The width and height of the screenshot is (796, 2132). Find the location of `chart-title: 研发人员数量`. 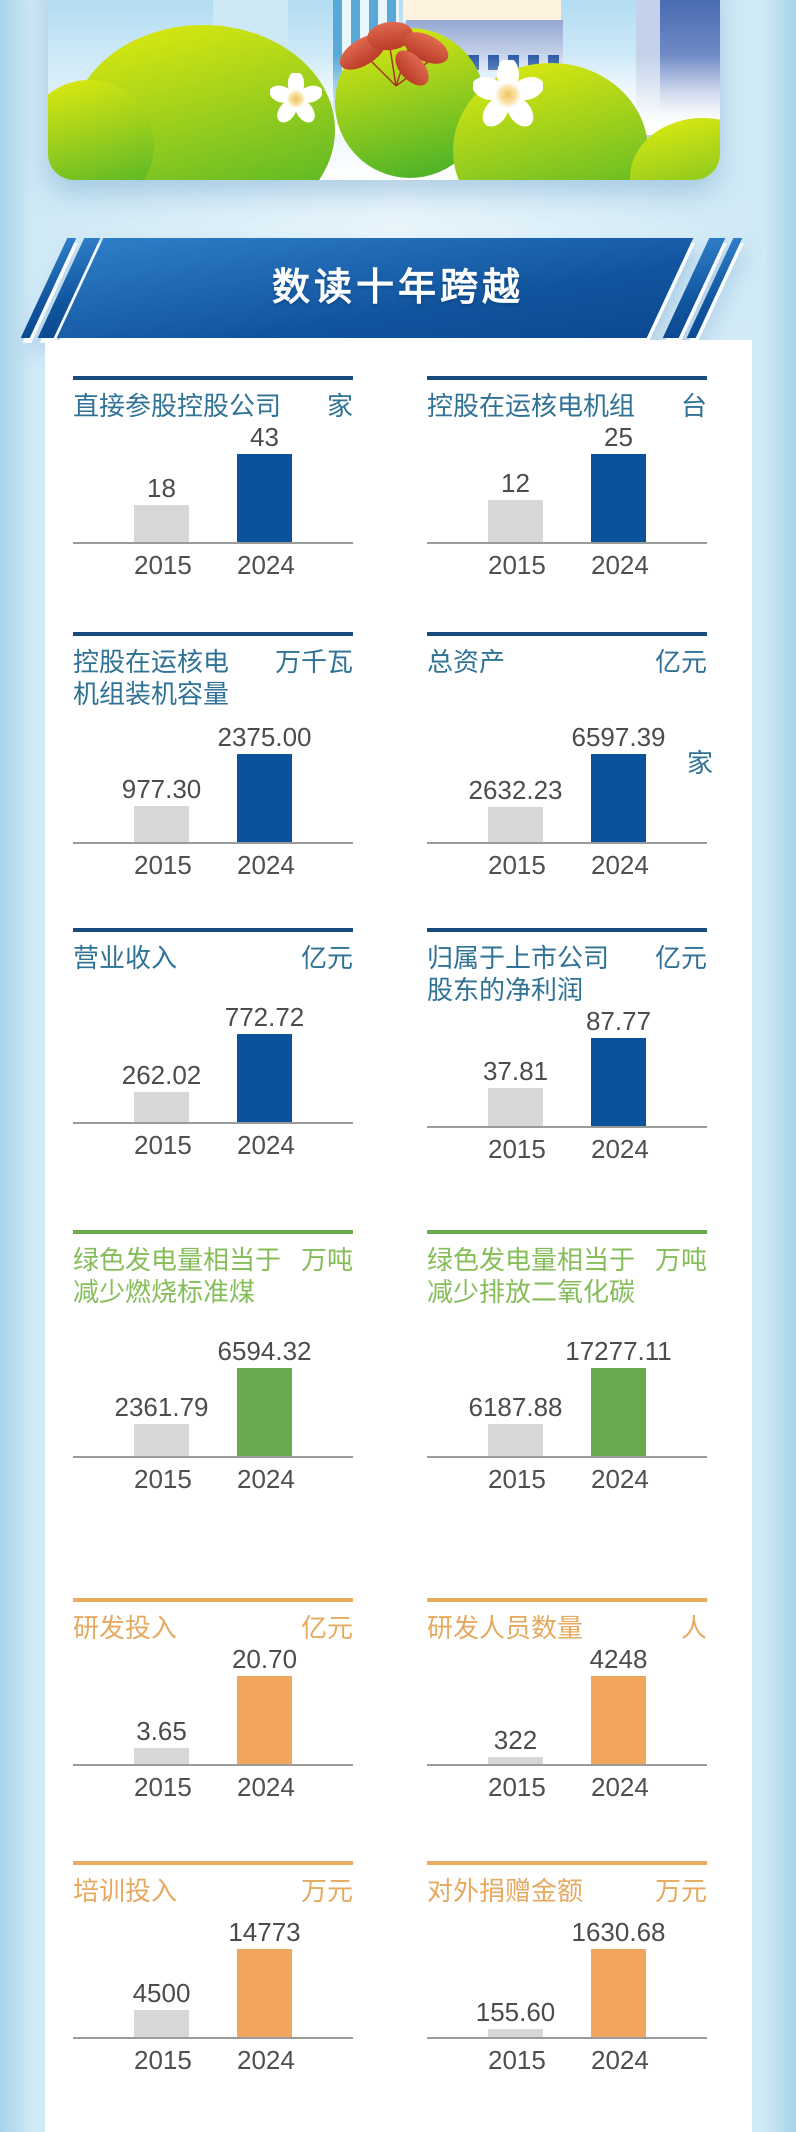

chart-title: 研发人员数量 is located at coordinates (505, 1628).